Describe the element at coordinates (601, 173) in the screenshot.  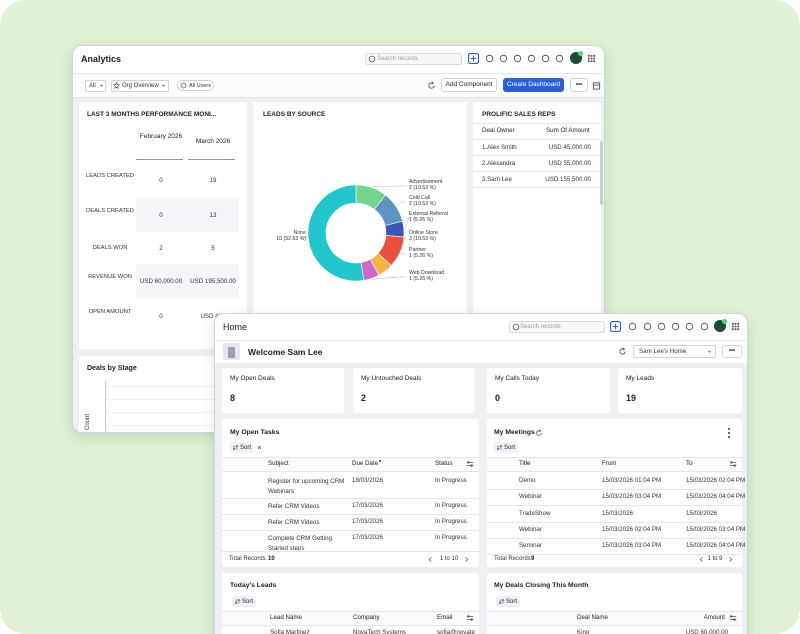
I see `scrollbar` at that location.